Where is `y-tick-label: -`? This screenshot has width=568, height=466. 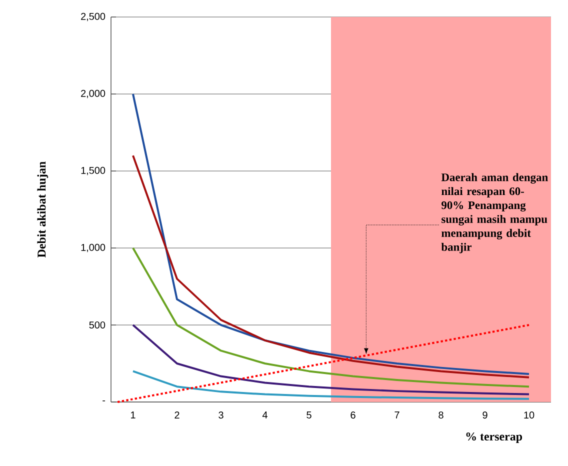 y-tick-label: - is located at coordinates (104, 401).